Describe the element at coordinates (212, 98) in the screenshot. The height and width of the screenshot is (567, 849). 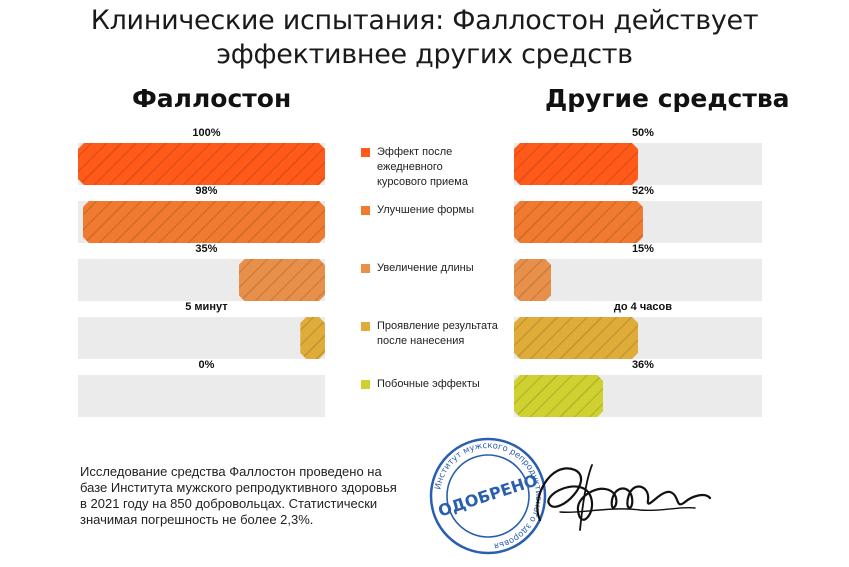
I see `left-heading: Фаллостон` at that location.